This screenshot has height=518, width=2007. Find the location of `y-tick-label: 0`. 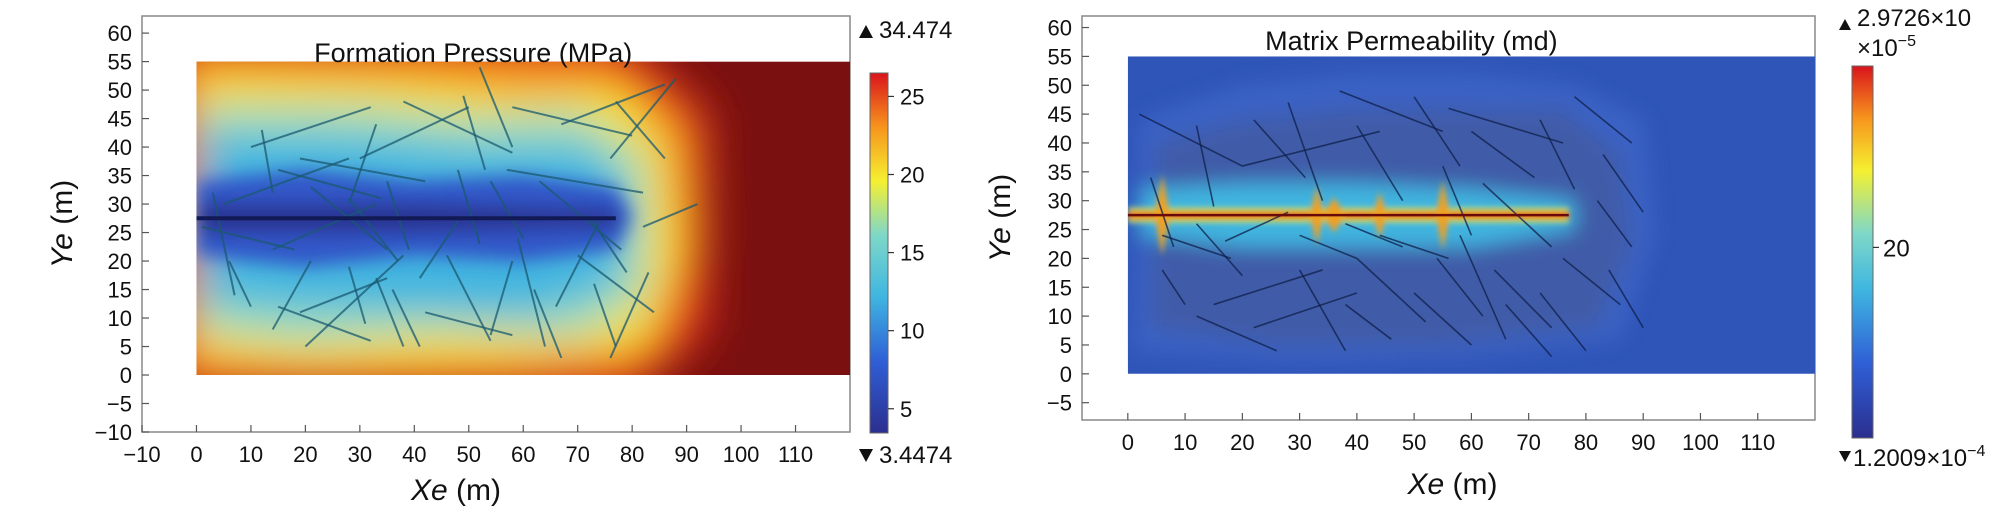

y-tick-label: 0 is located at coordinates (1066, 374).